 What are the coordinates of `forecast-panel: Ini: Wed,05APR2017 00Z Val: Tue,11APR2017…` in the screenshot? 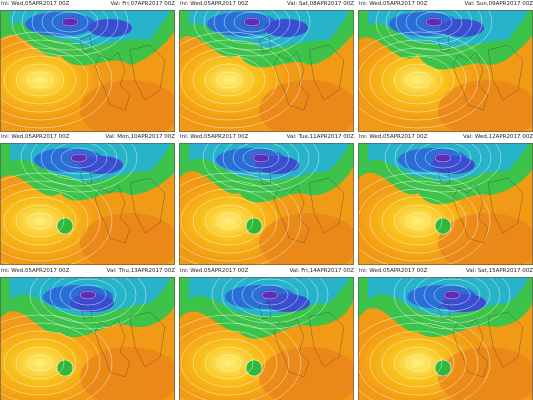 It's located at (266, 199).